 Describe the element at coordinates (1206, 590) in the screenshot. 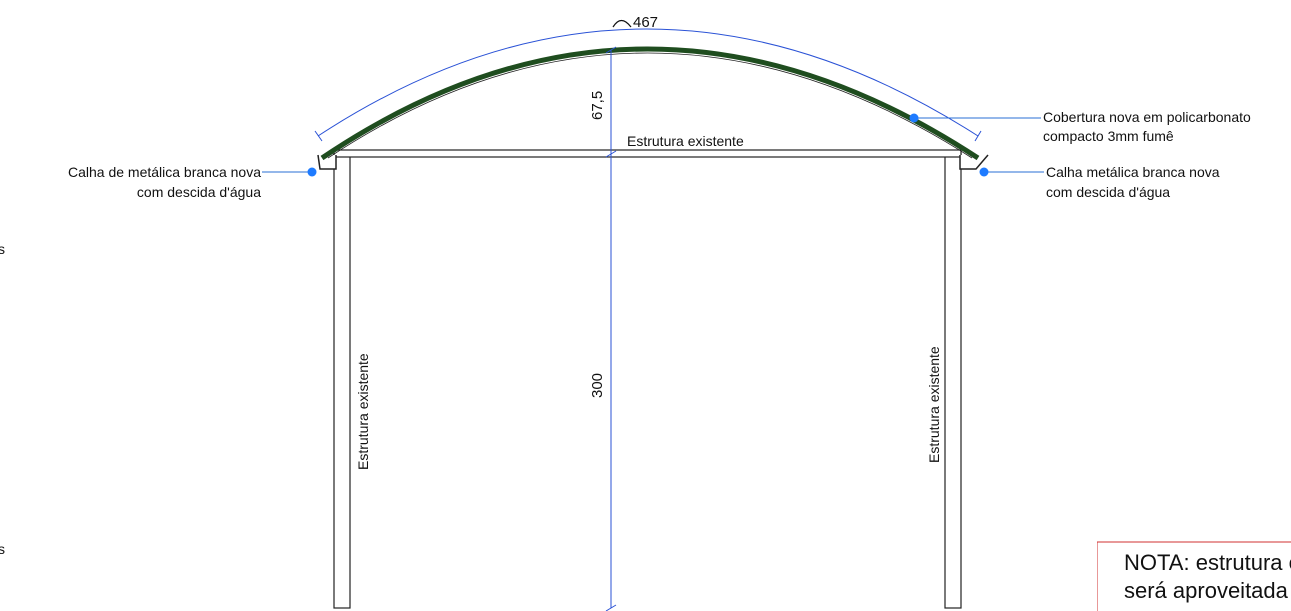

I see `note-line2: será aproveitada` at that location.